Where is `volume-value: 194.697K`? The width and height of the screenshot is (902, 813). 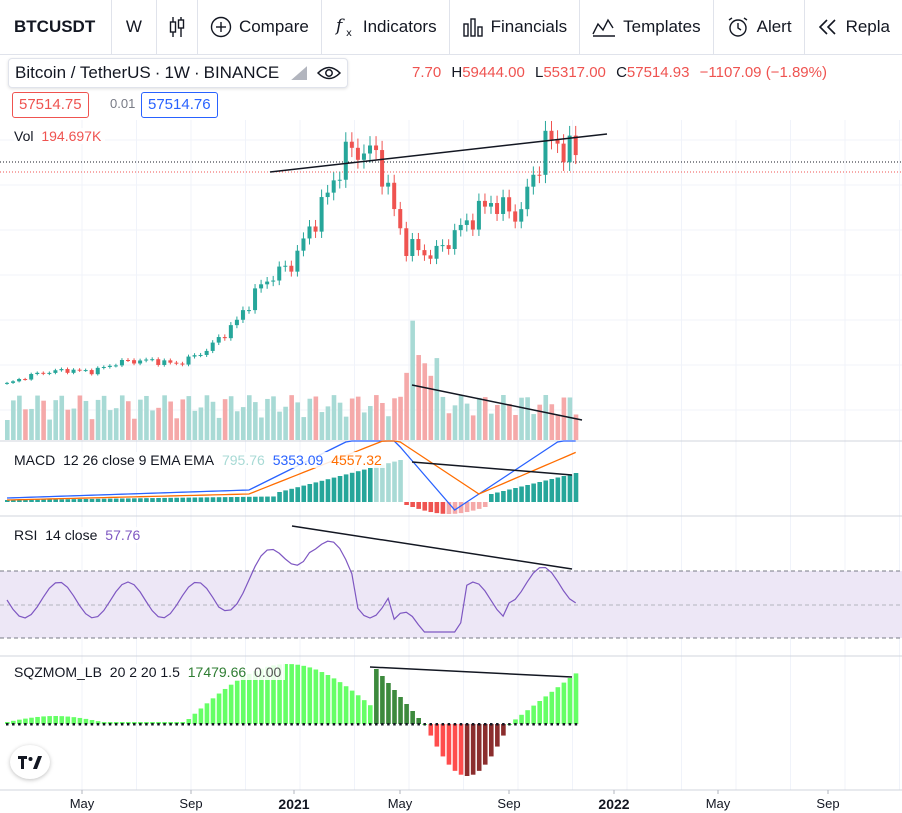
volume-value: 194.697K is located at coordinates (71, 136).